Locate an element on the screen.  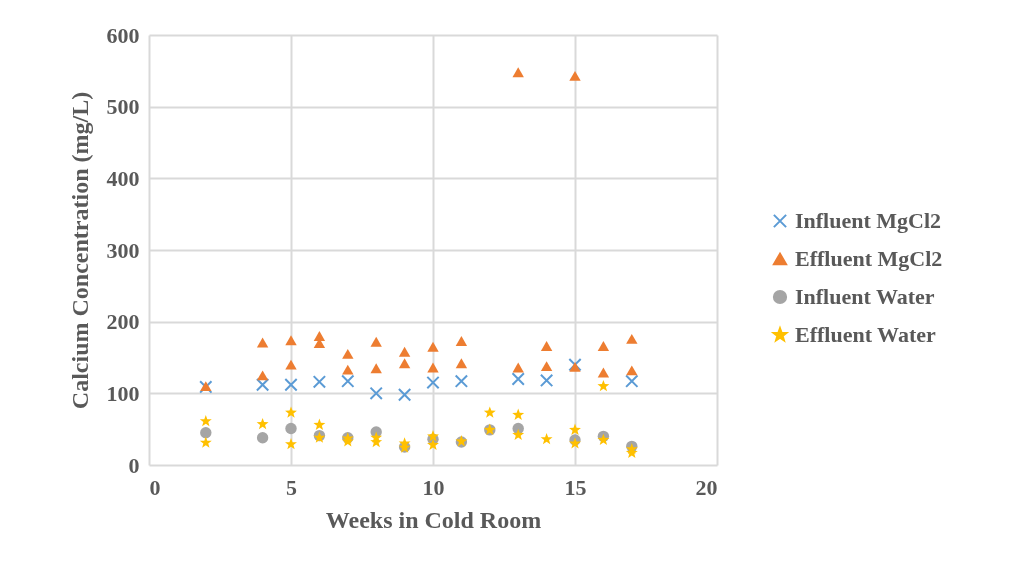
legend-label: Influent Water is located at coordinates (865, 296).